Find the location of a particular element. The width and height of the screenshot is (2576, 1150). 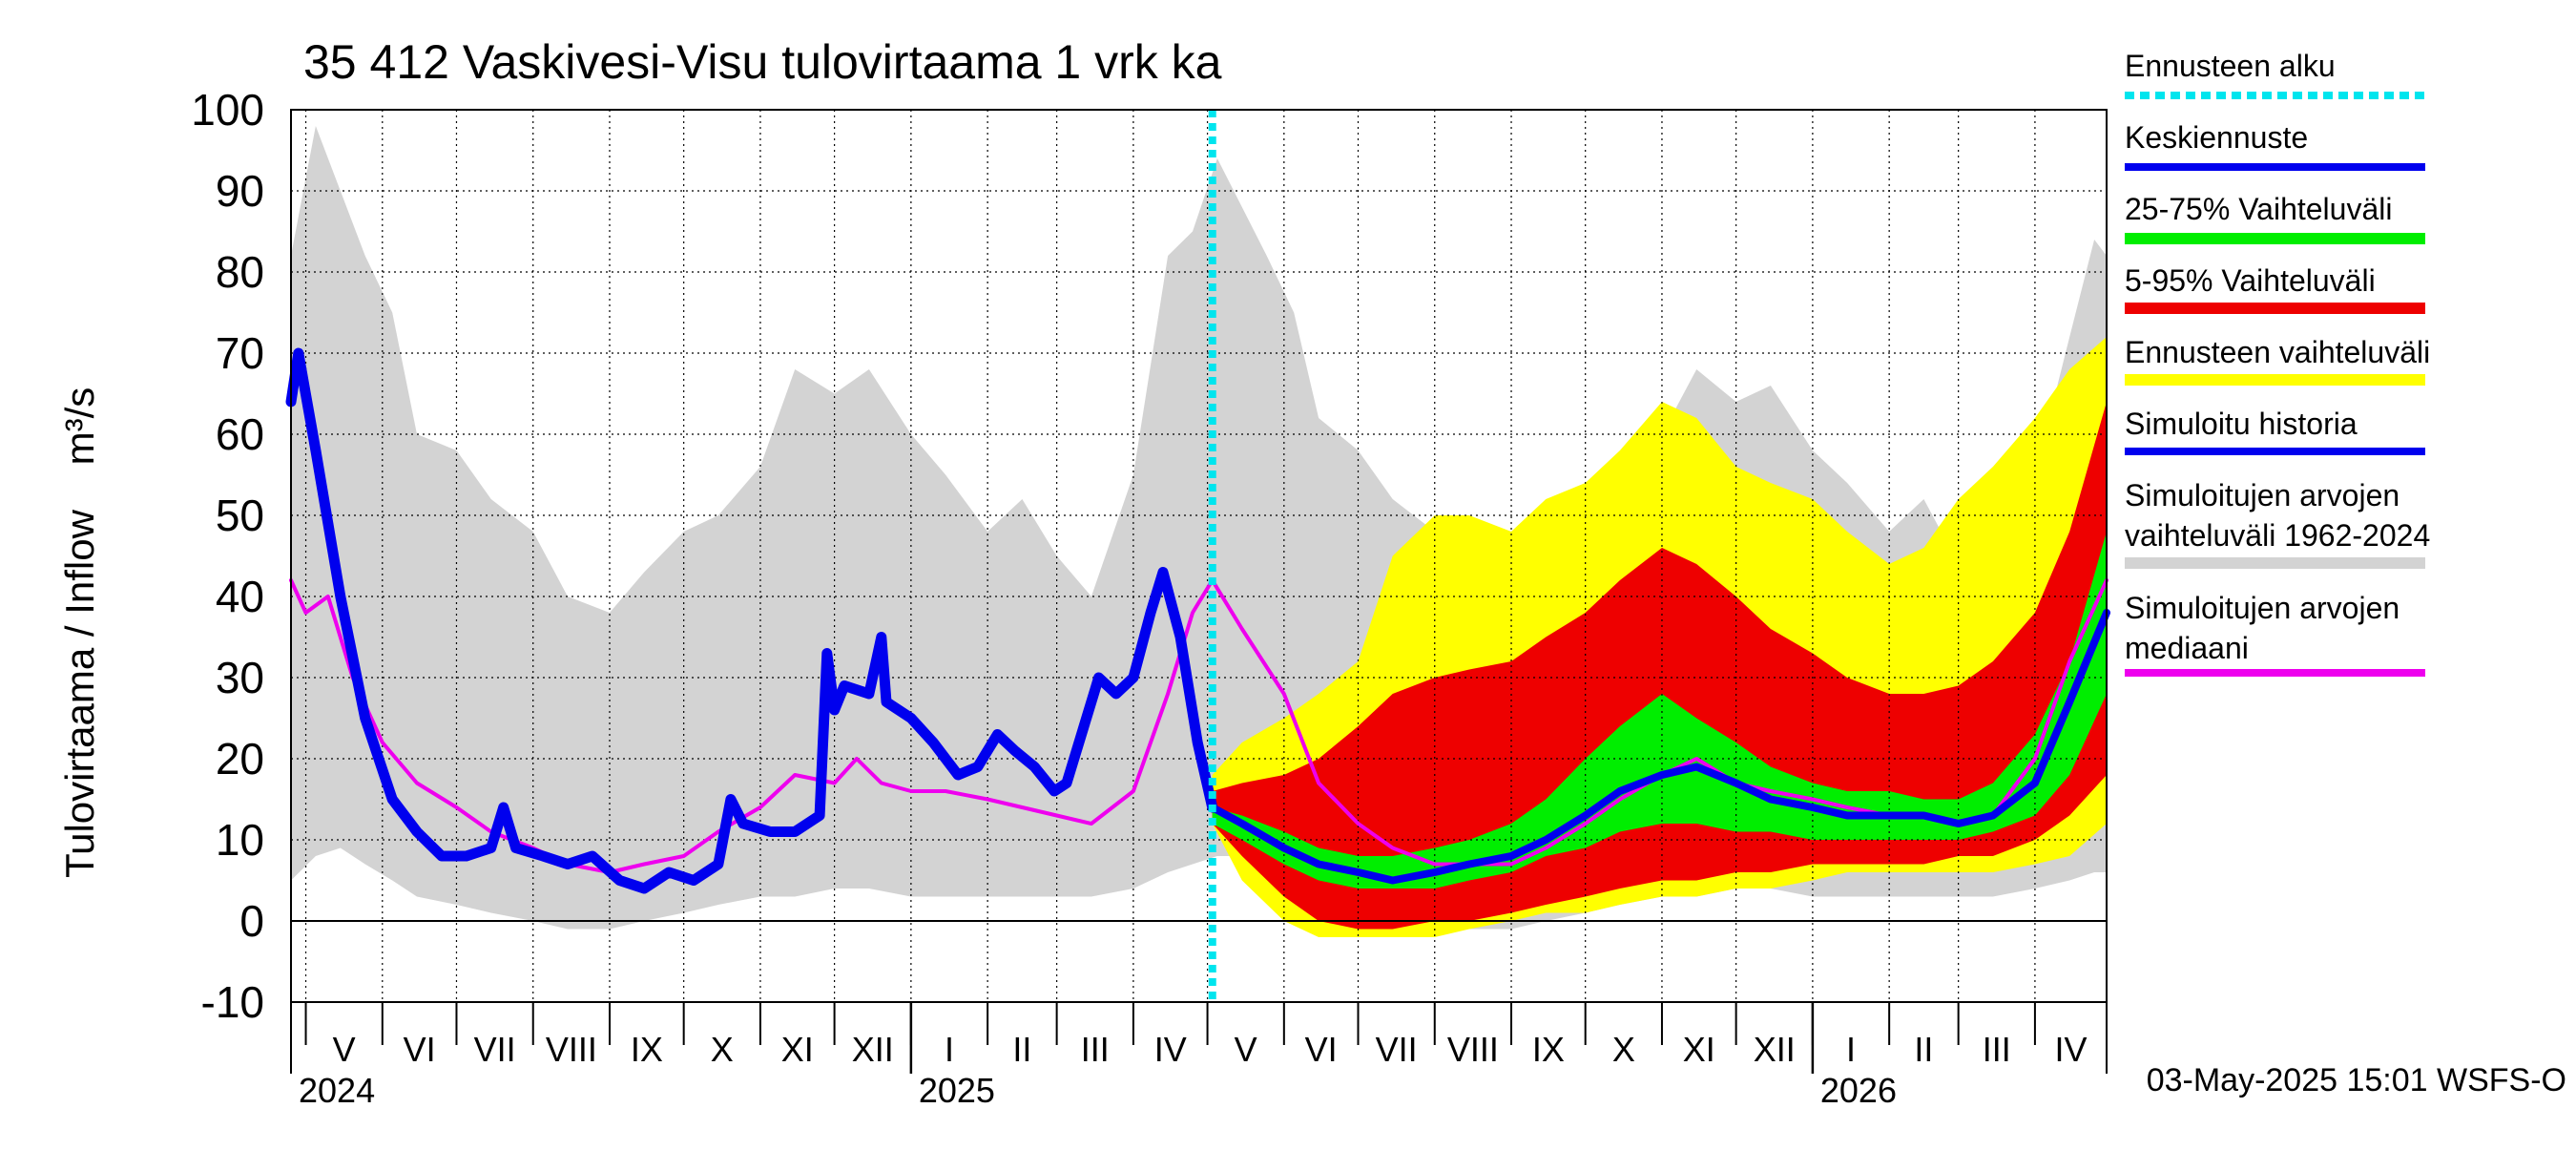

year-label: 2025 is located at coordinates (957, 1090).